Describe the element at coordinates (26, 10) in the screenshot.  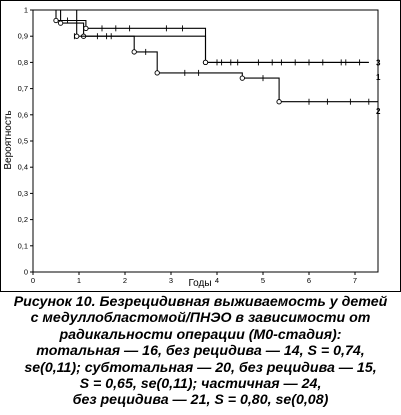
I see `y-tick-label: 1` at that location.